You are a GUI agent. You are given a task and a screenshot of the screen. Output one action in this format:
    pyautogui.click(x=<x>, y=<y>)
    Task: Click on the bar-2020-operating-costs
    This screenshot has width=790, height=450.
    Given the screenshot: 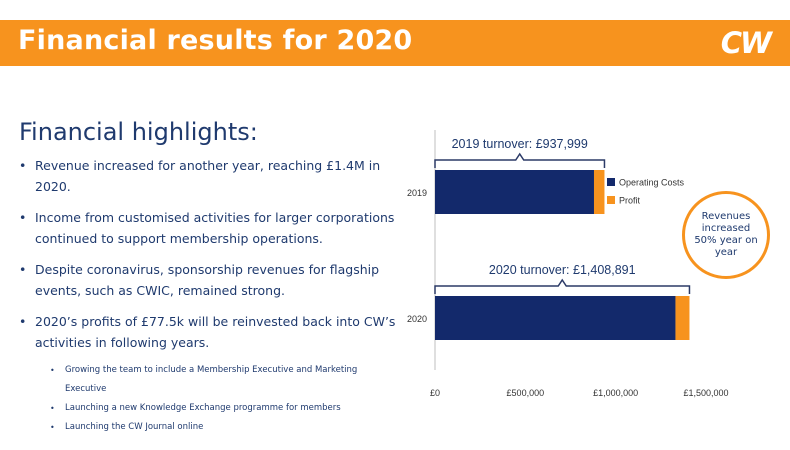 What is the action you would take?
    pyautogui.click(x=555, y=318)
    